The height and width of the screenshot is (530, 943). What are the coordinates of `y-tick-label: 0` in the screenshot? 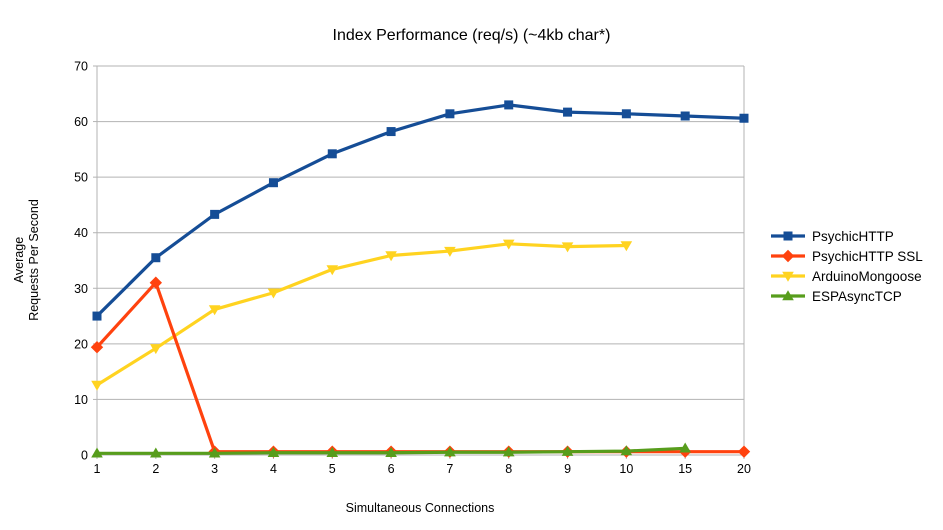 It's located at (84, 456).